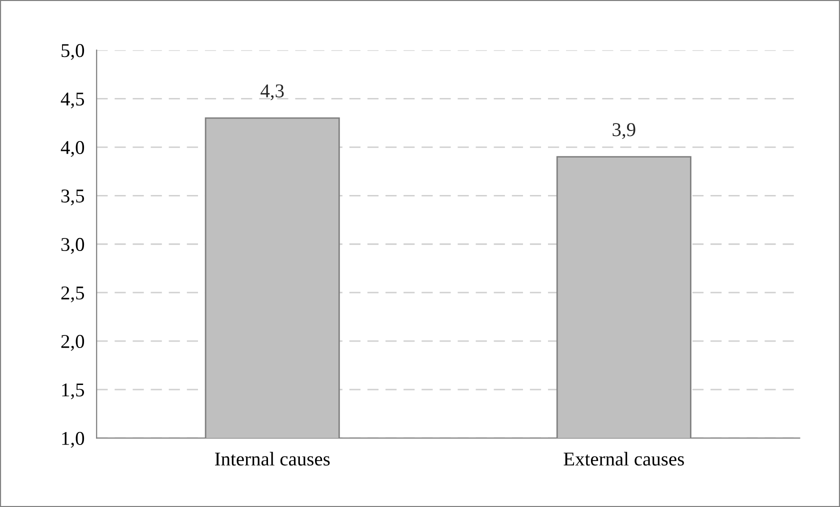 This screenshot has width=840, height=507. Describe the element at coordinates (73, 440) in the screenshot. I see `y-tick-label: 1,0` at that location.